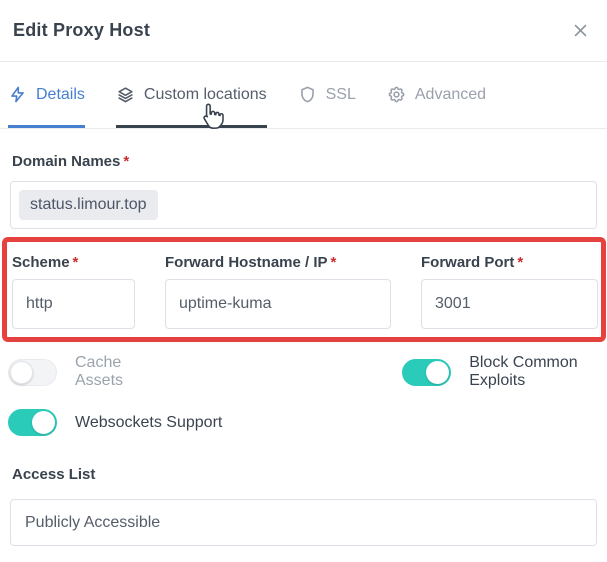 The width and height of the screenshot is (607, 562). I want to click on forward-port-input, so click(509, 304).